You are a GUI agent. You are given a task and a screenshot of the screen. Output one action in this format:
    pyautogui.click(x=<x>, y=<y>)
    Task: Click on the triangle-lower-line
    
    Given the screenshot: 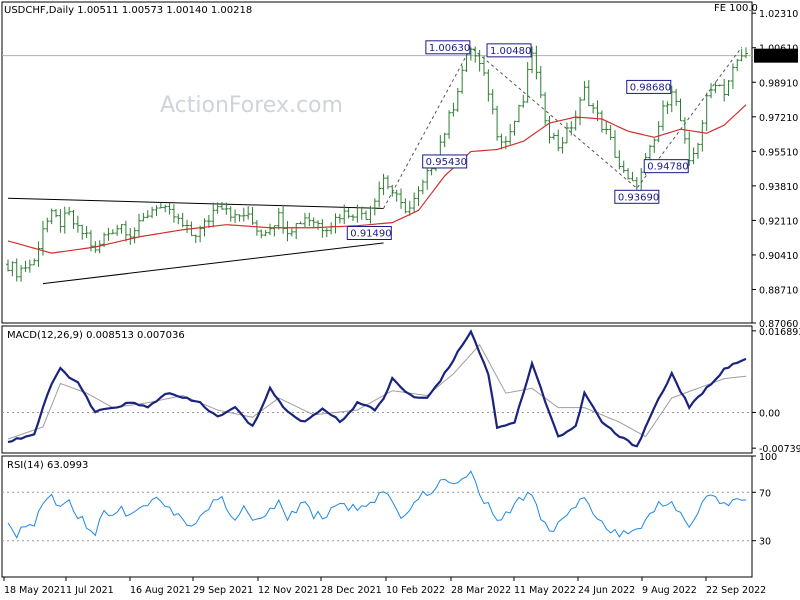 What is the action you would take?
    pyautogui.click(x=213, y=263)
    